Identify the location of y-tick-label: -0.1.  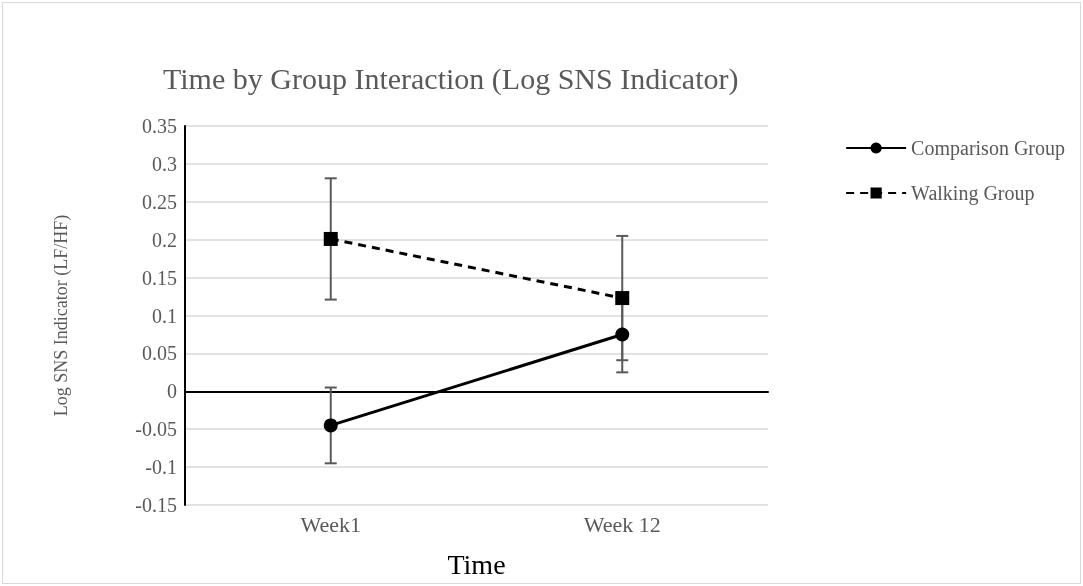
(161, 467).